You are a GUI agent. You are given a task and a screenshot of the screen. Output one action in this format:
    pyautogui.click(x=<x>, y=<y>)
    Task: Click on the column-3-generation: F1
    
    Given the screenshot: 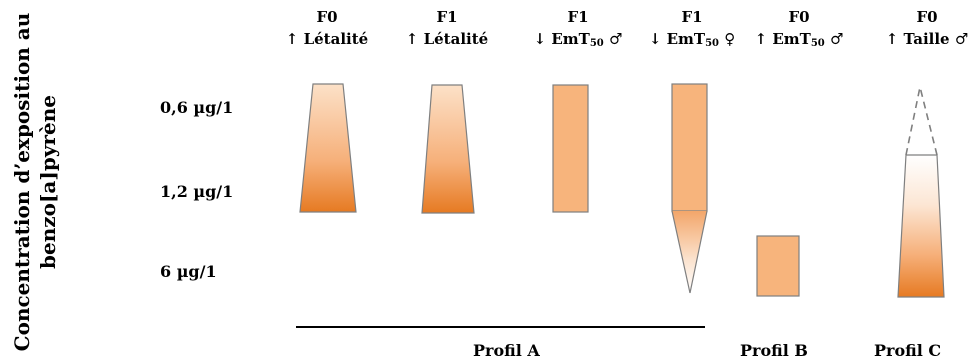 What is the action you would take?
    pyautogui.click(x=578, y=17)
    